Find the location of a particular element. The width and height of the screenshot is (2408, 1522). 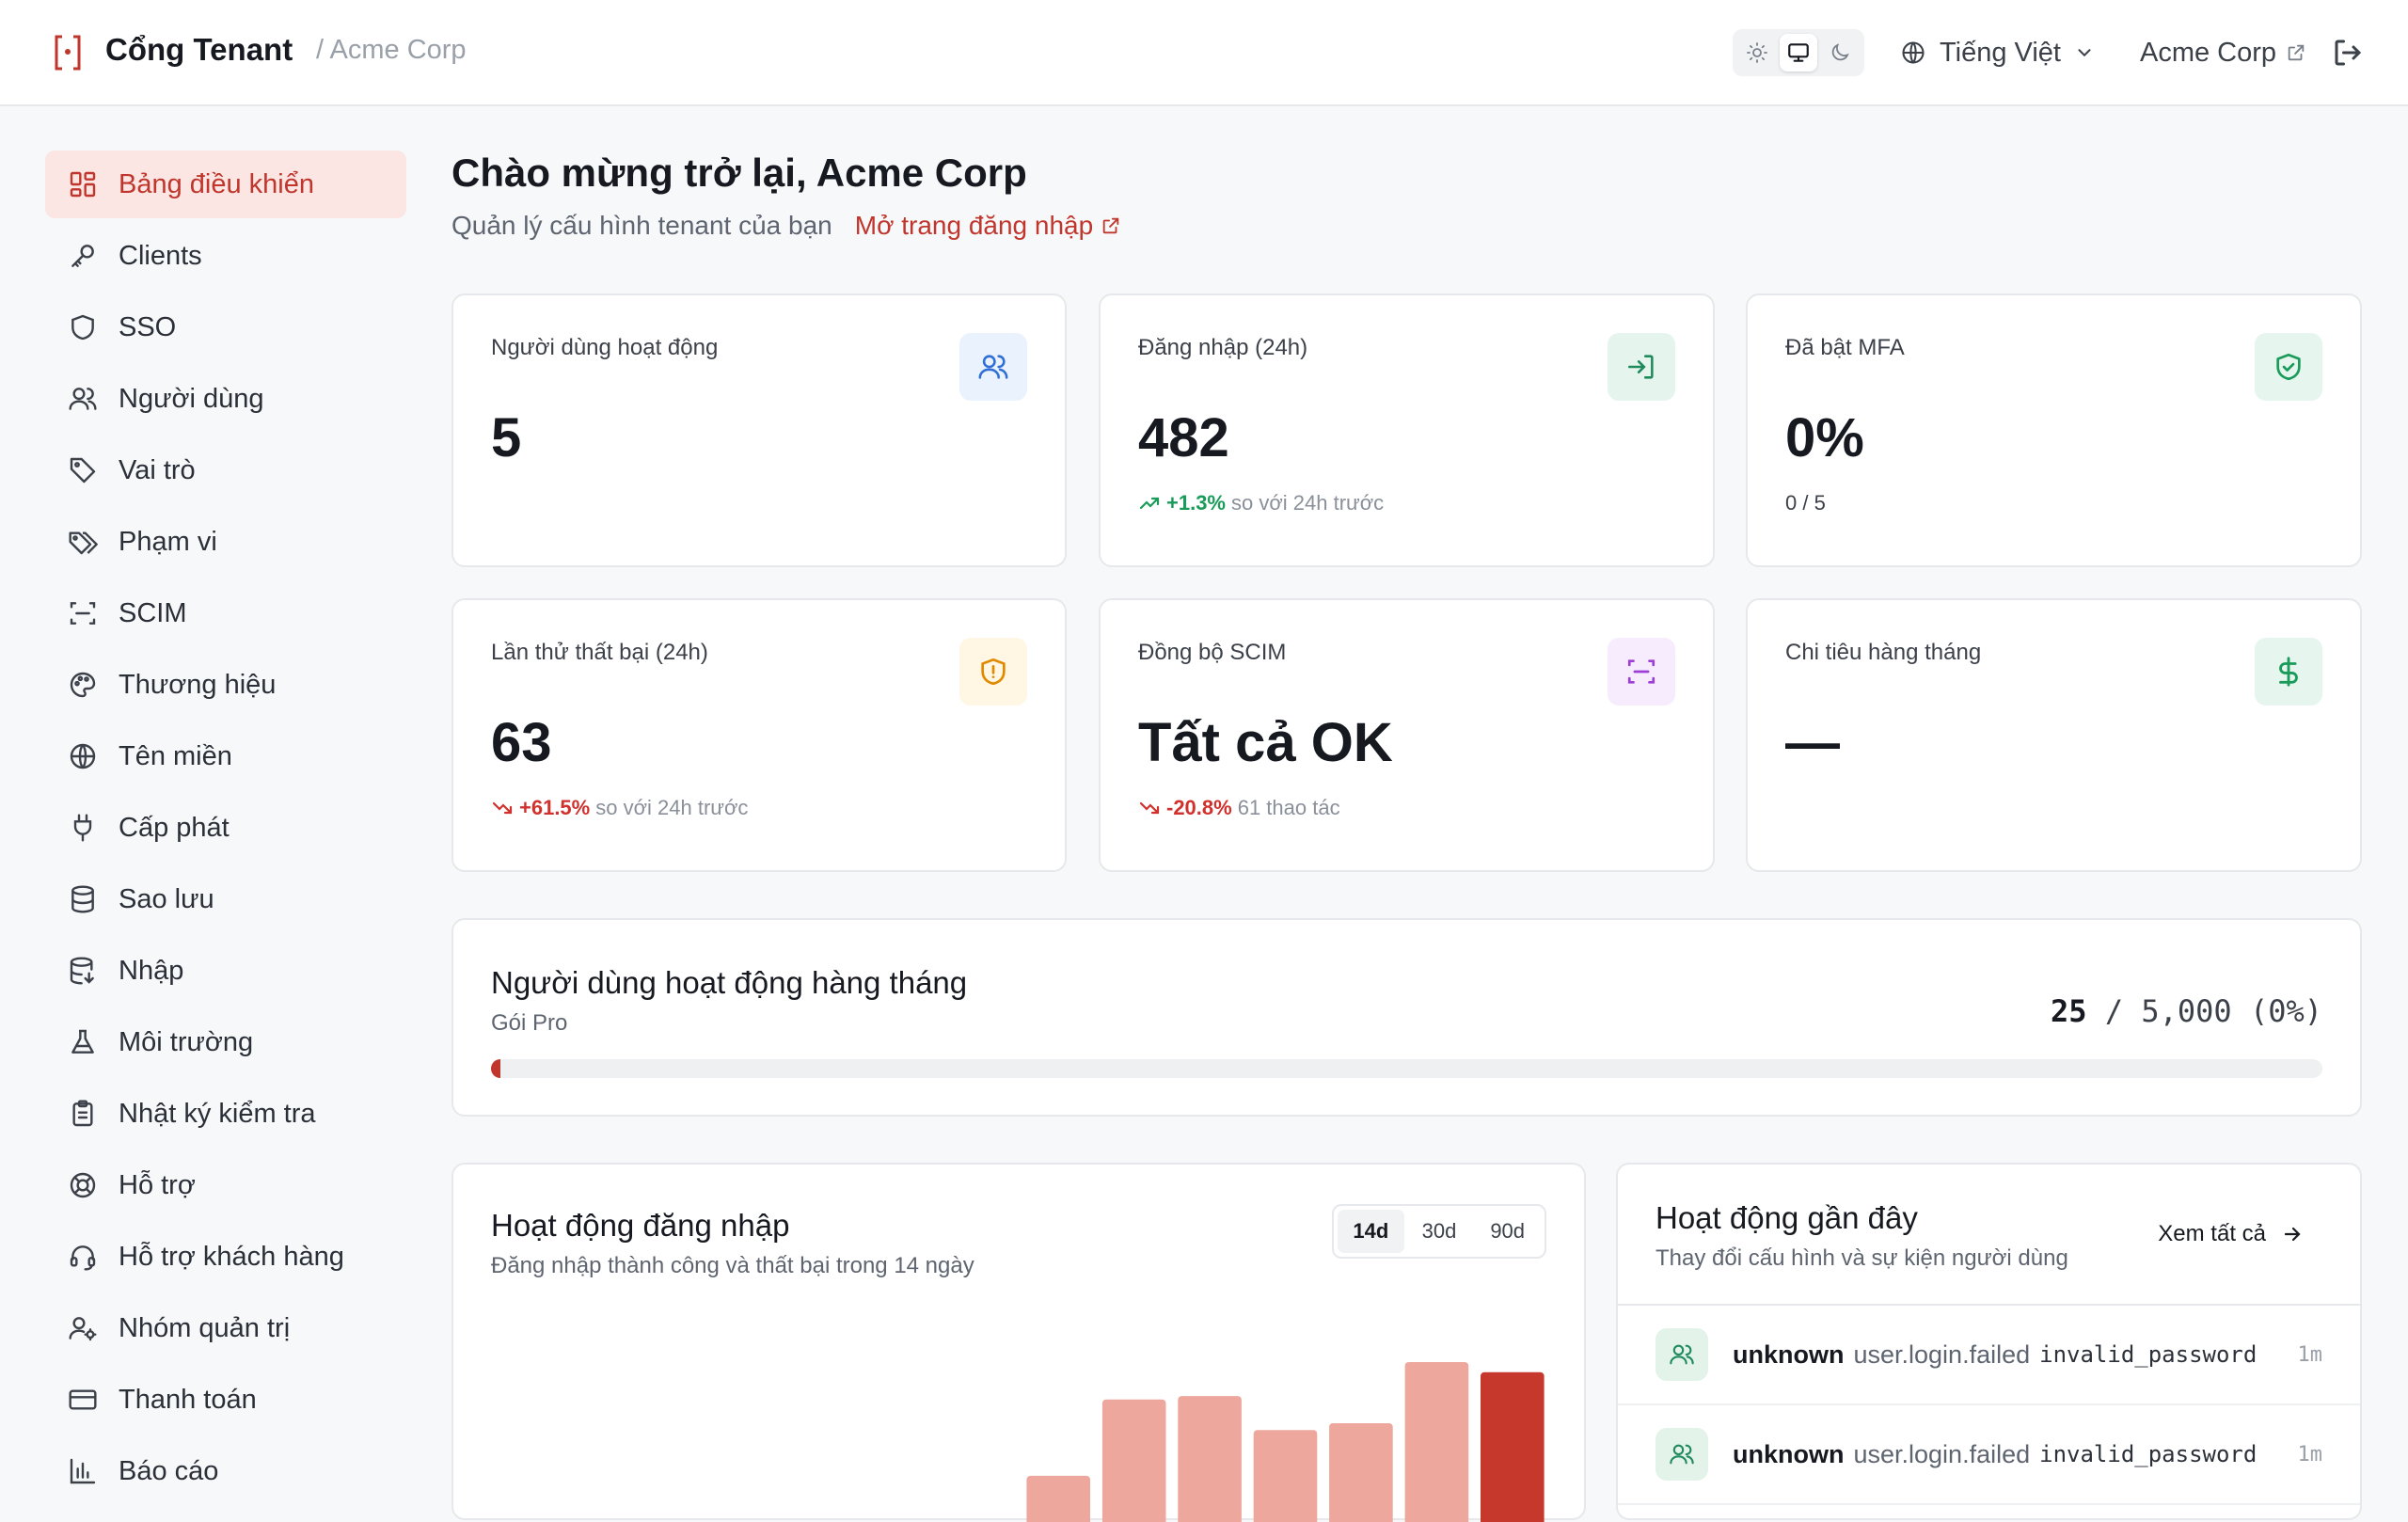

sidebar-item-provisioning: Cấp phát is located at coordinates (226, 828).